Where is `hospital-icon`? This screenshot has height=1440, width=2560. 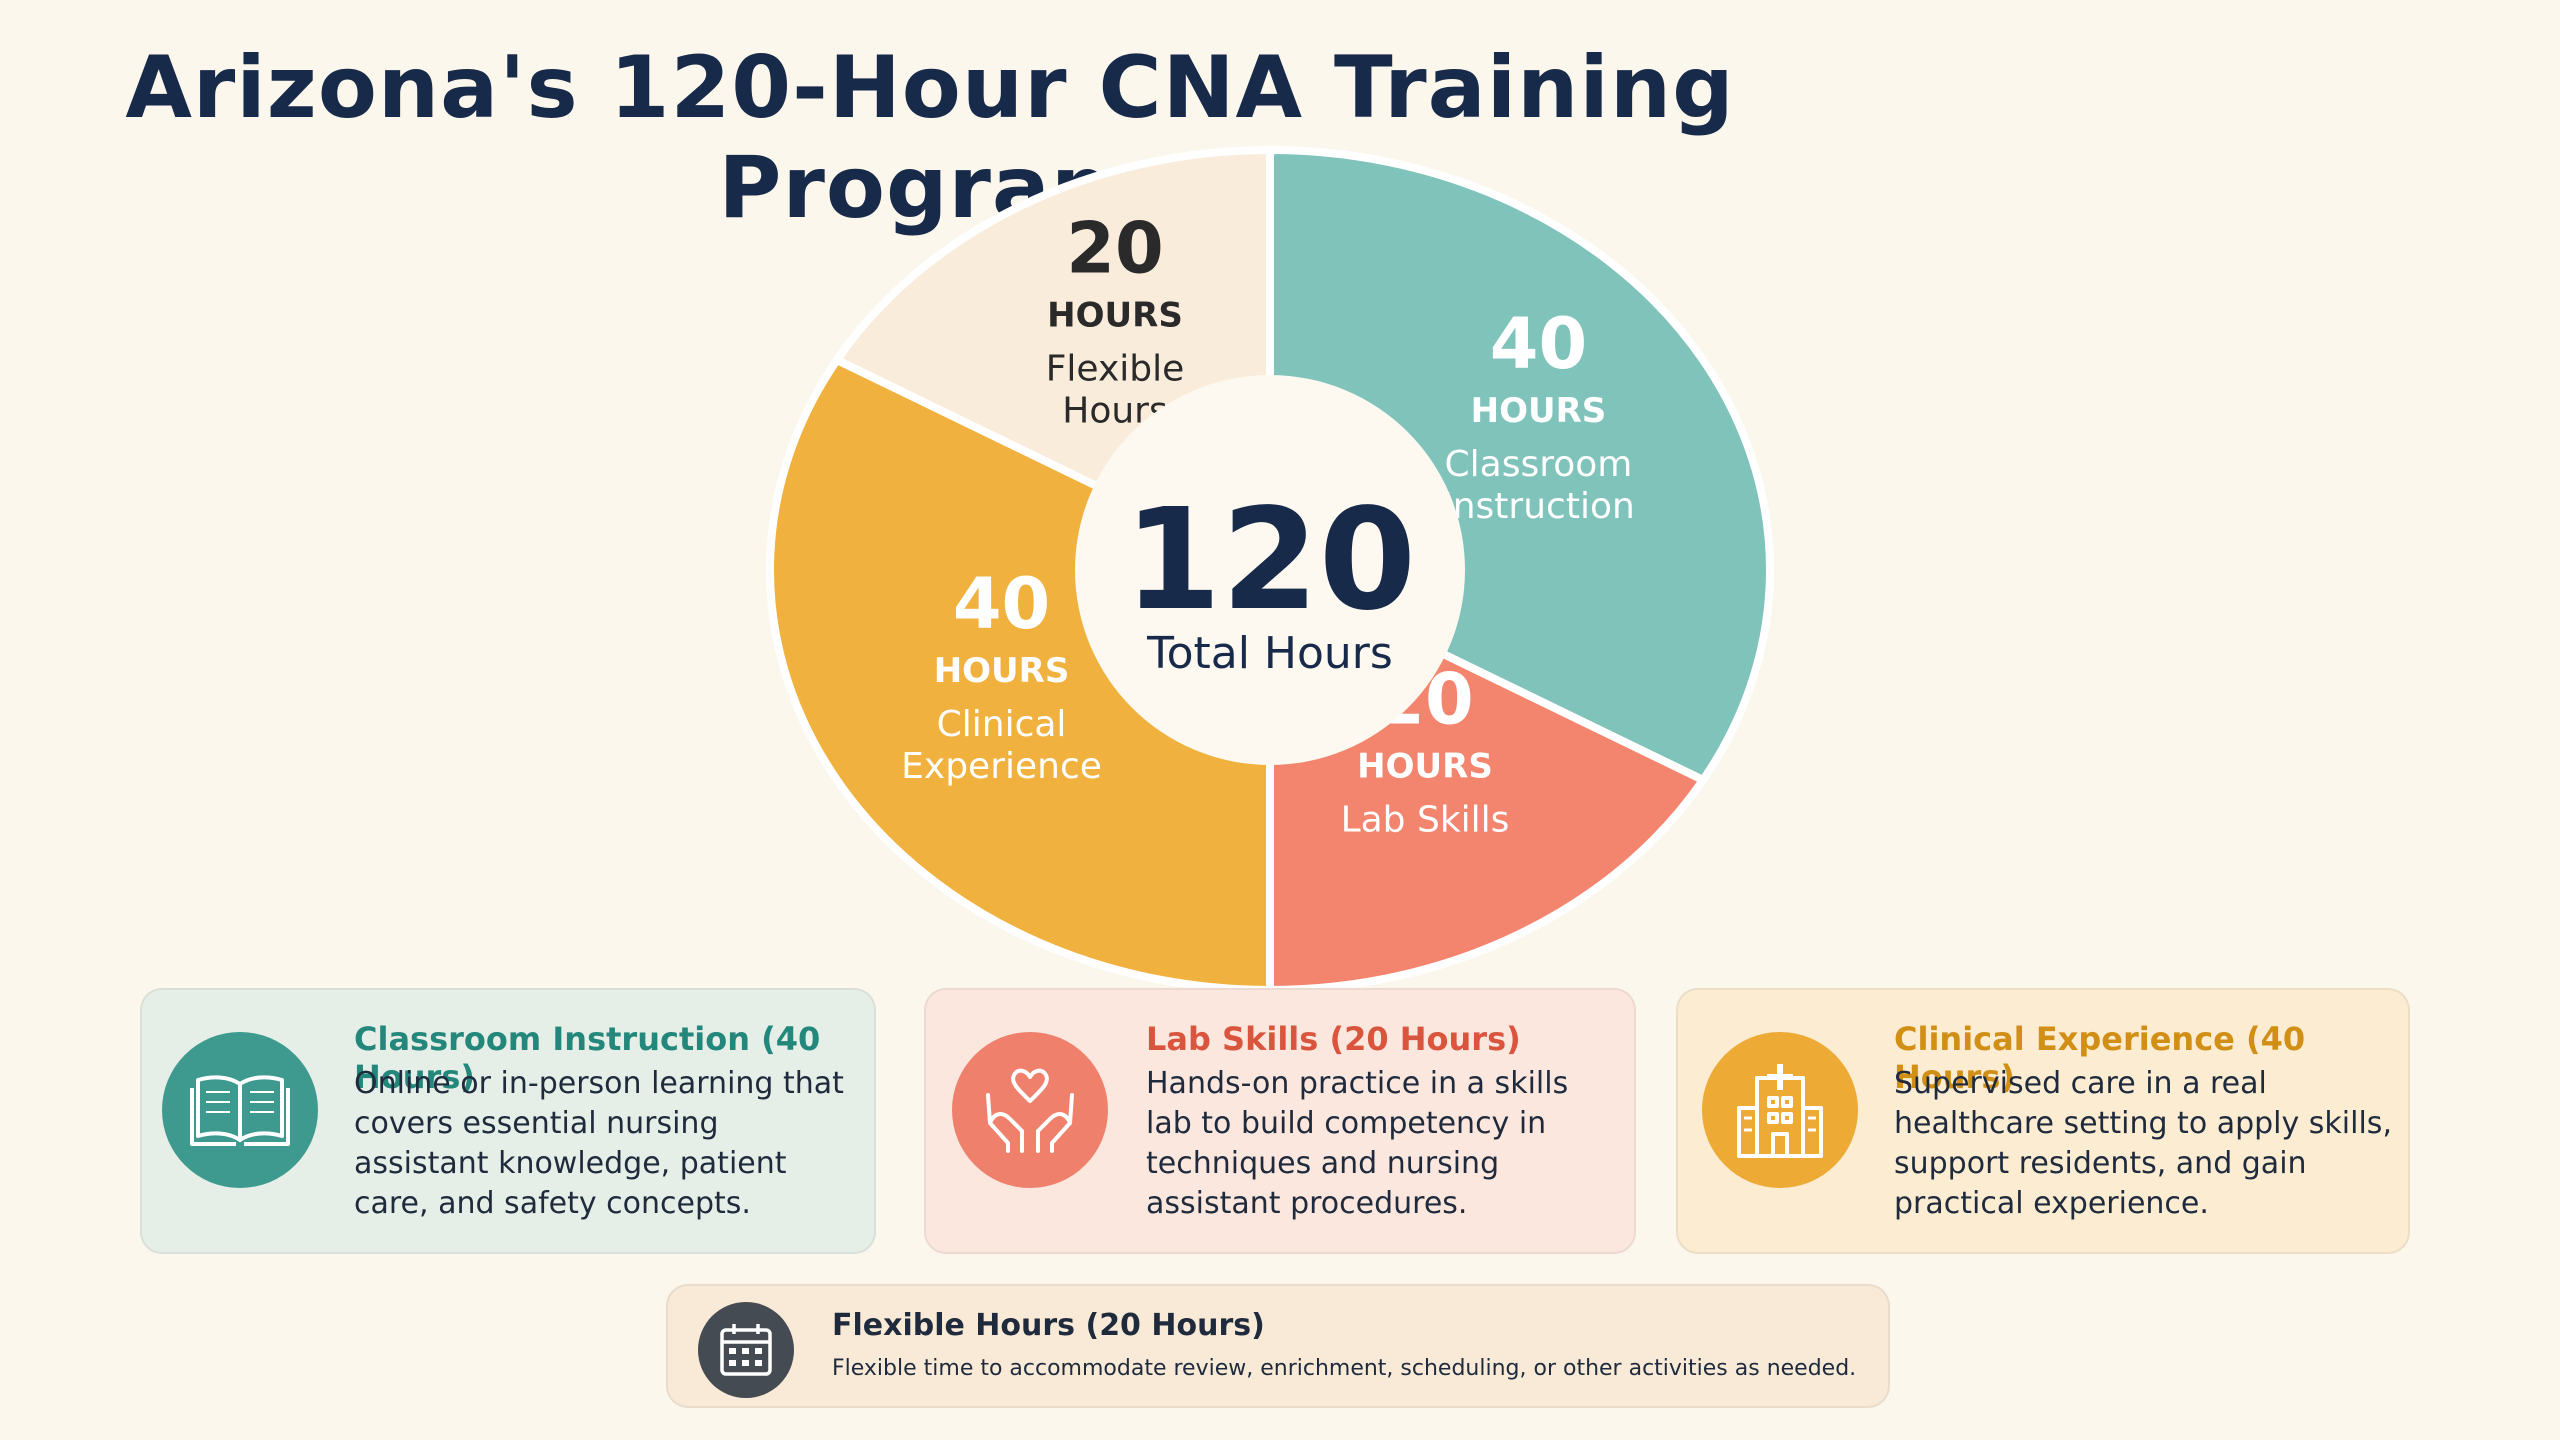 hospital-icon is located at coordinates (1780, 1110).